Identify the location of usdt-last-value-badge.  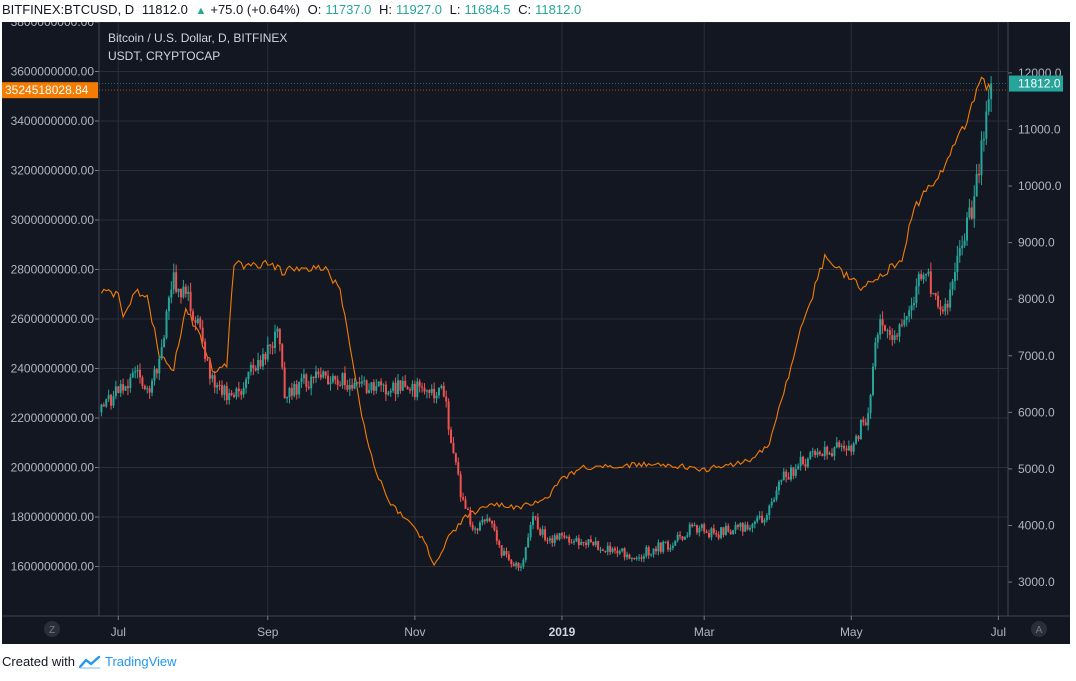
(50, 90).